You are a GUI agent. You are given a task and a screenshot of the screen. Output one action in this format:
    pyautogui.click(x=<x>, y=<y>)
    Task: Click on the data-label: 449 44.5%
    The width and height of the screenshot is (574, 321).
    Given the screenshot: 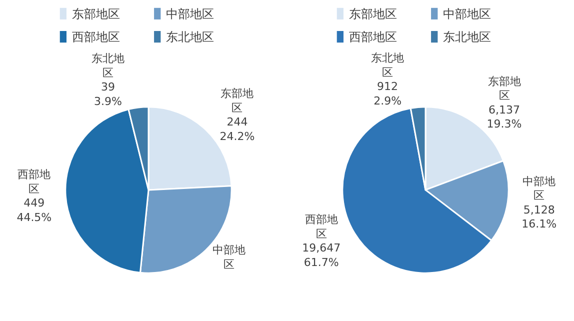 What is the action you would take?
    pyautogui.click(x=34, y=210)
    